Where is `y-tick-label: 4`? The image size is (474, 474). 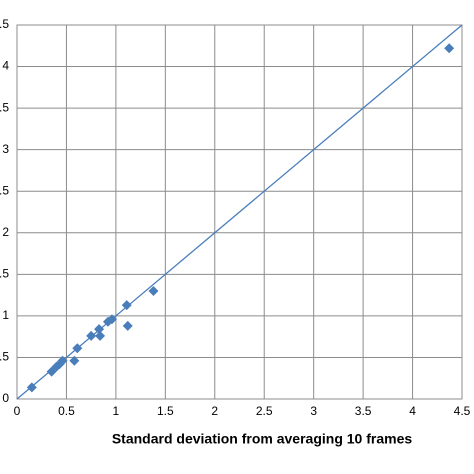 y-tick-label: 4 is located at coordinates (5, 66).